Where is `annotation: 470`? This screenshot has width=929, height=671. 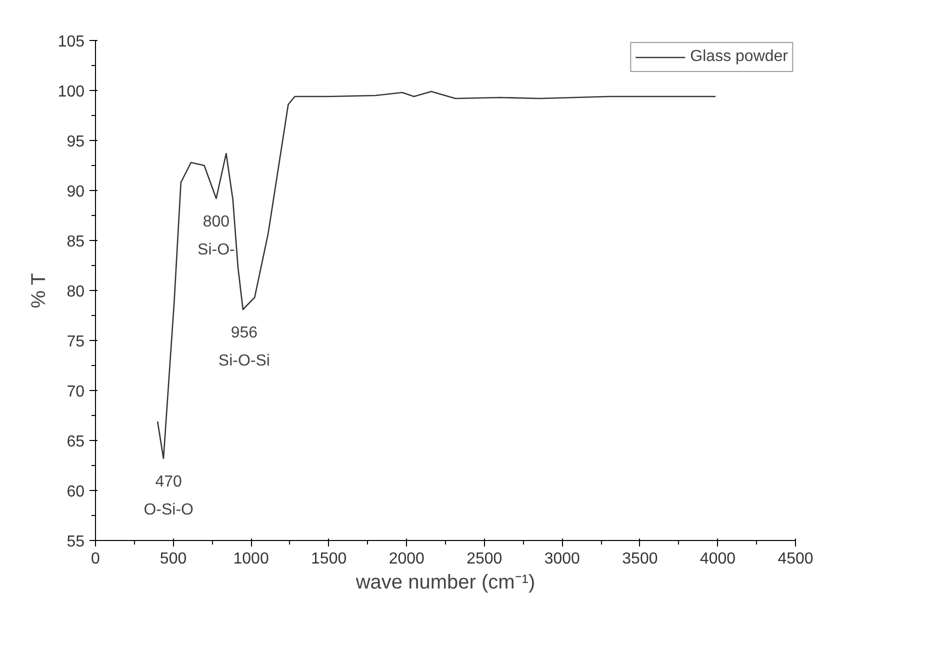 annotation: 470 is located at coordinates (168, 482).